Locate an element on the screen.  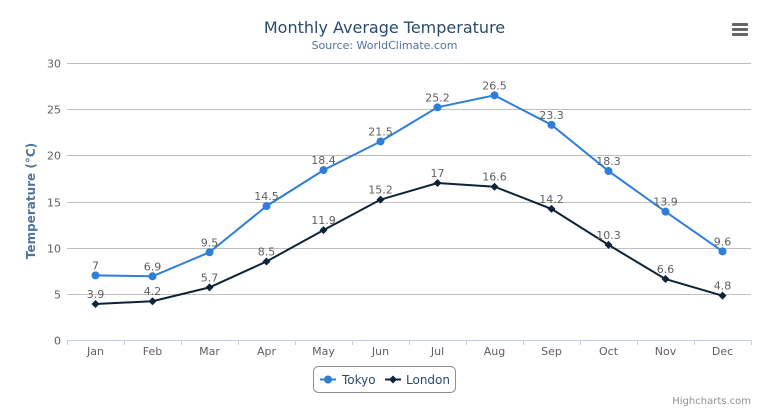
y-tick-label: 25 is located at coordinates (54, 110).